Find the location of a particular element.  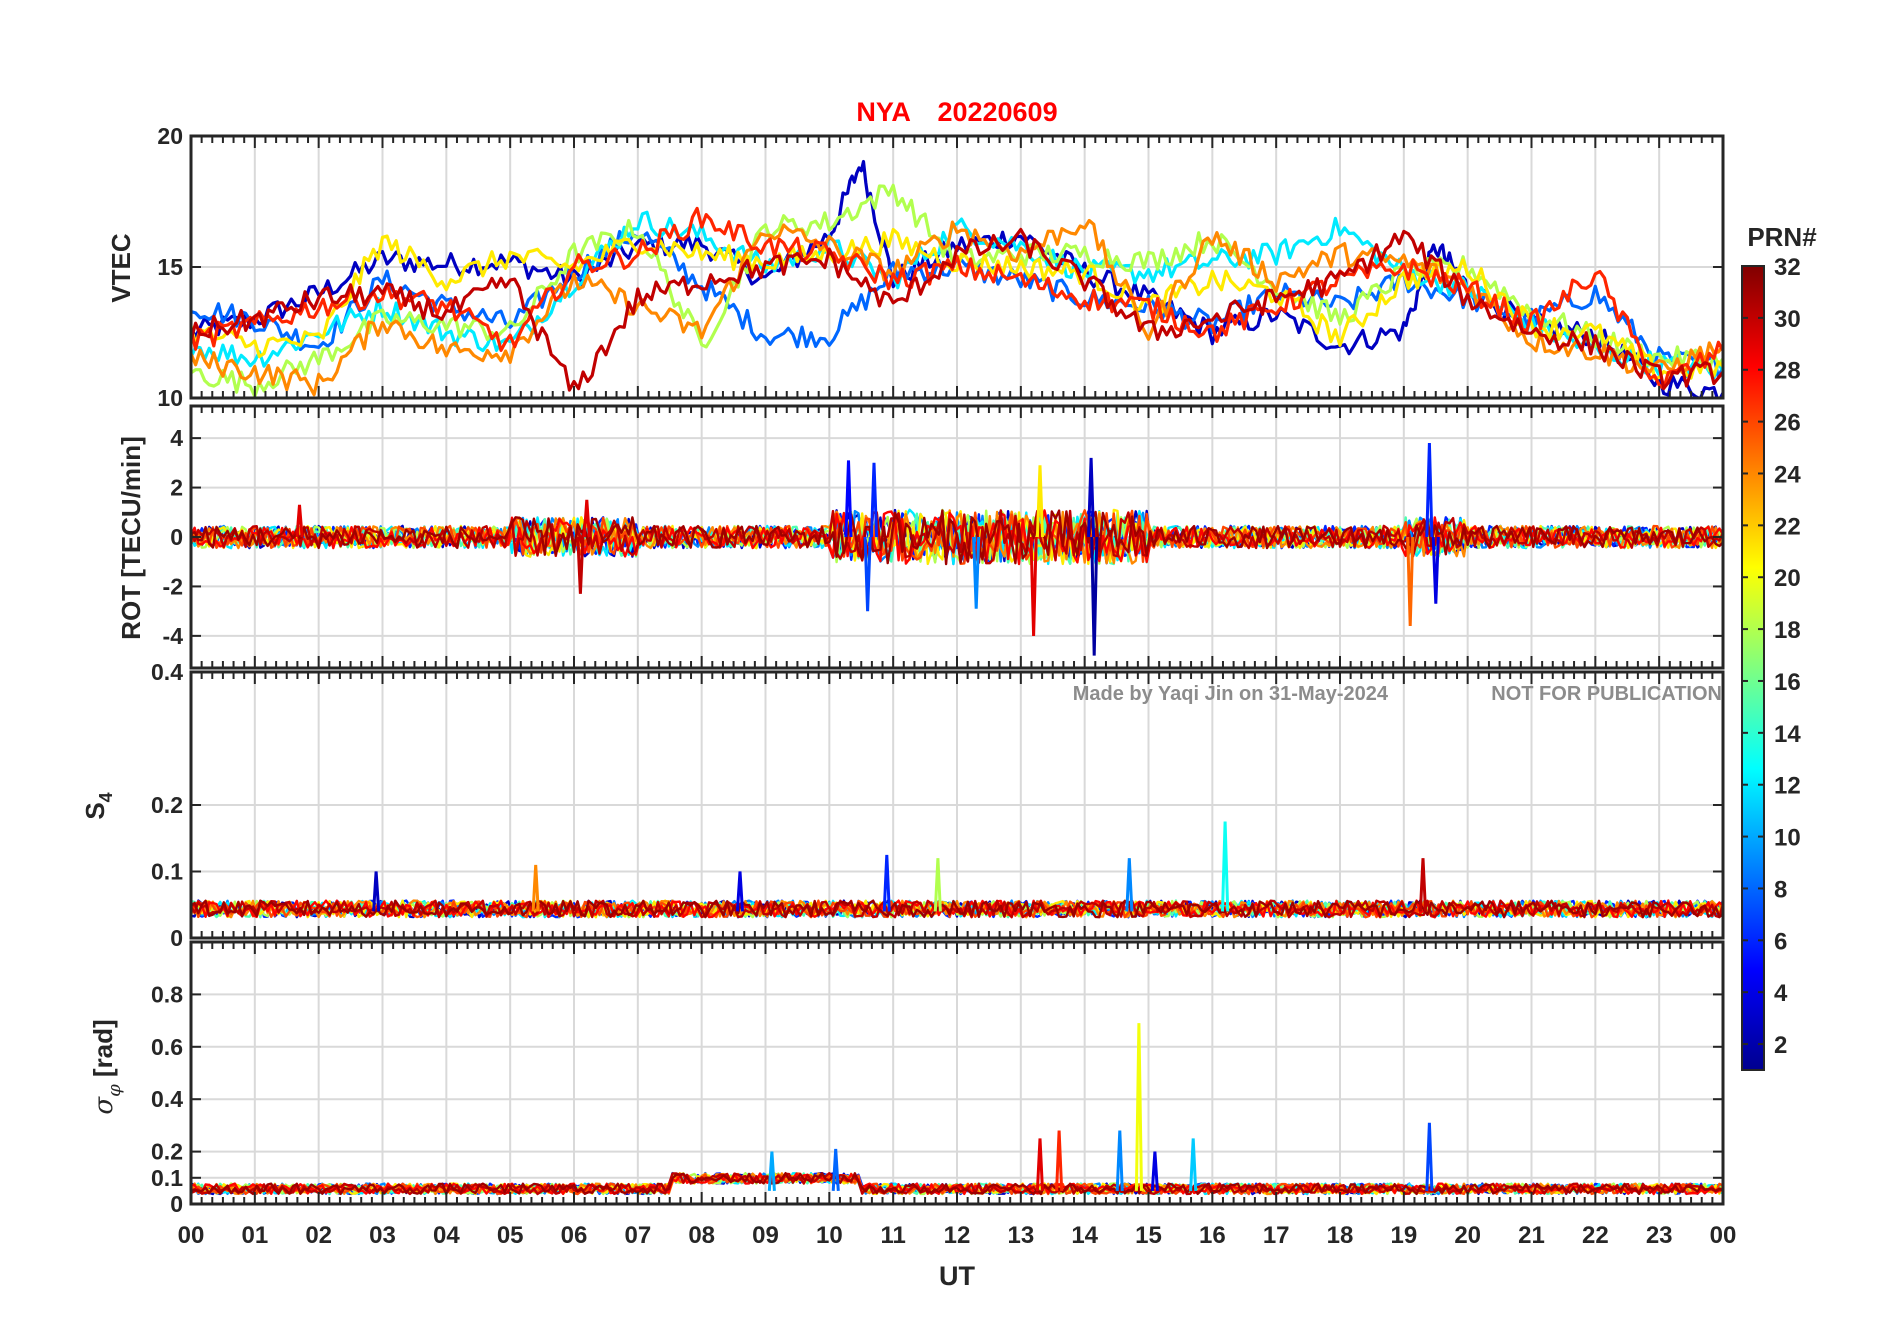

x-tick-label: 17 is located at coordinates (1276, 1235).